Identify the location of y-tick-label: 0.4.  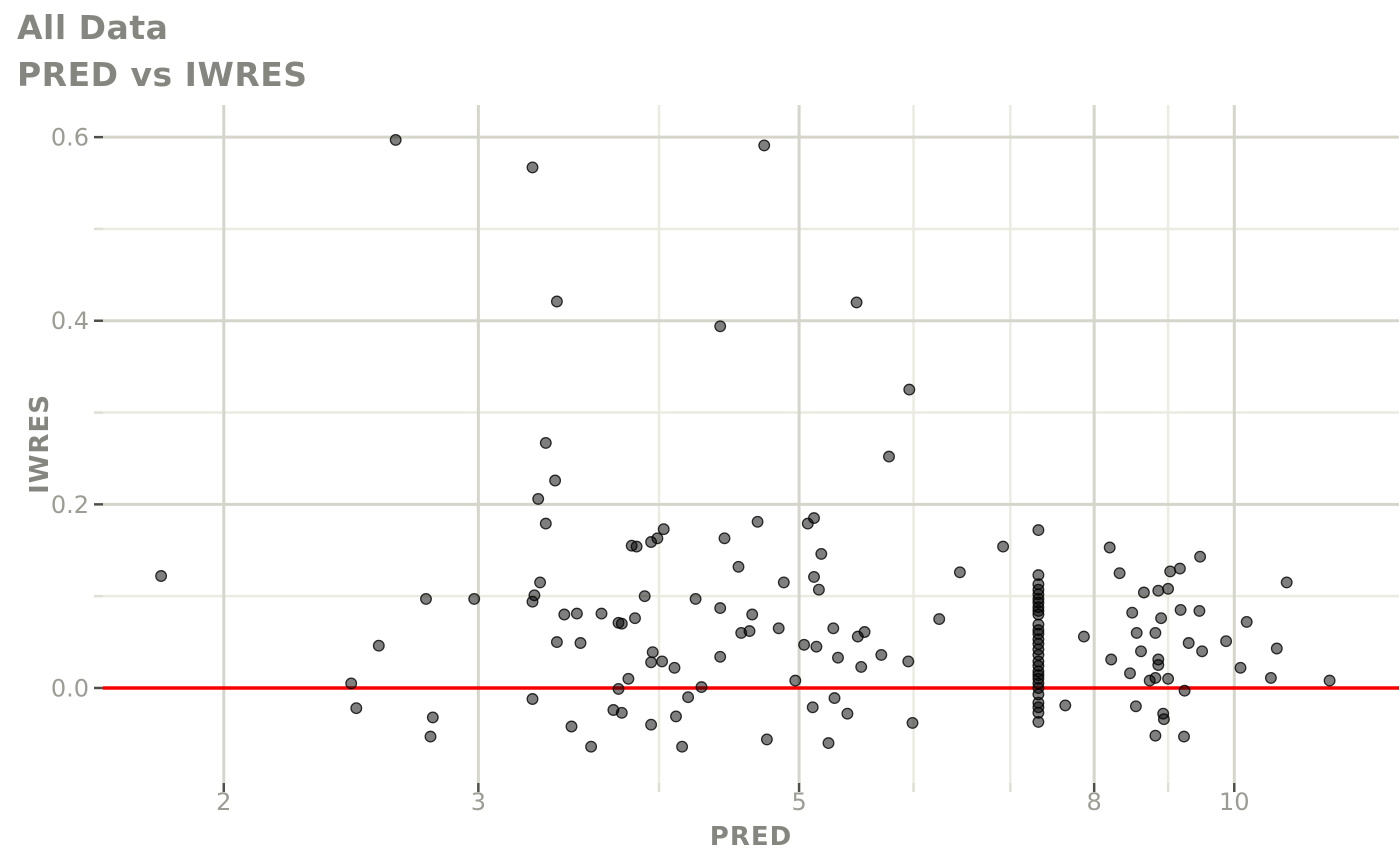
(70, 321).